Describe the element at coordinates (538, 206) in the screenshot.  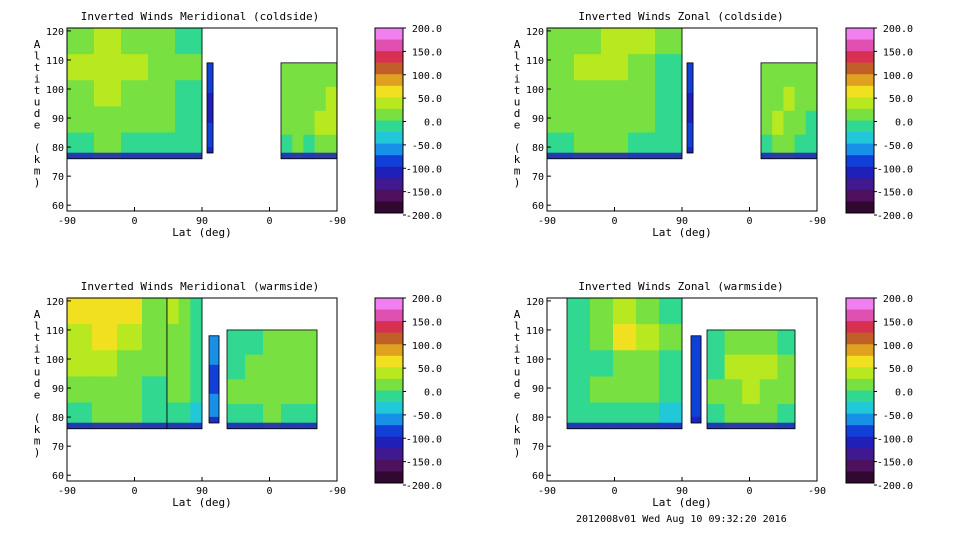
I see `y-tick-label: 60` at that location.